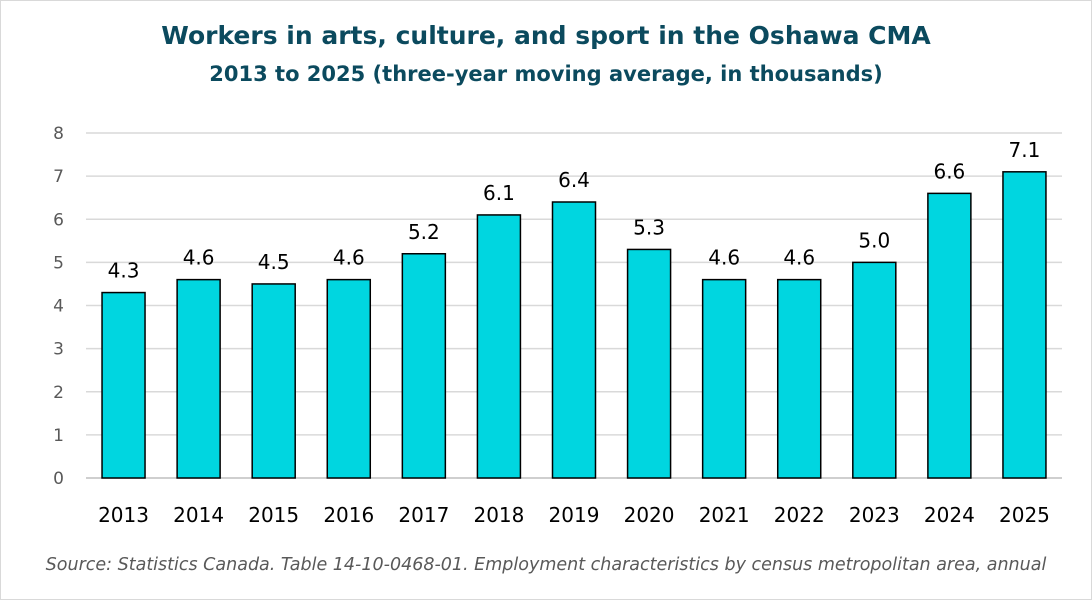 This screenshot has height=600, width=1092. I want to click on y-tick-label: 6, so click(58, 220).